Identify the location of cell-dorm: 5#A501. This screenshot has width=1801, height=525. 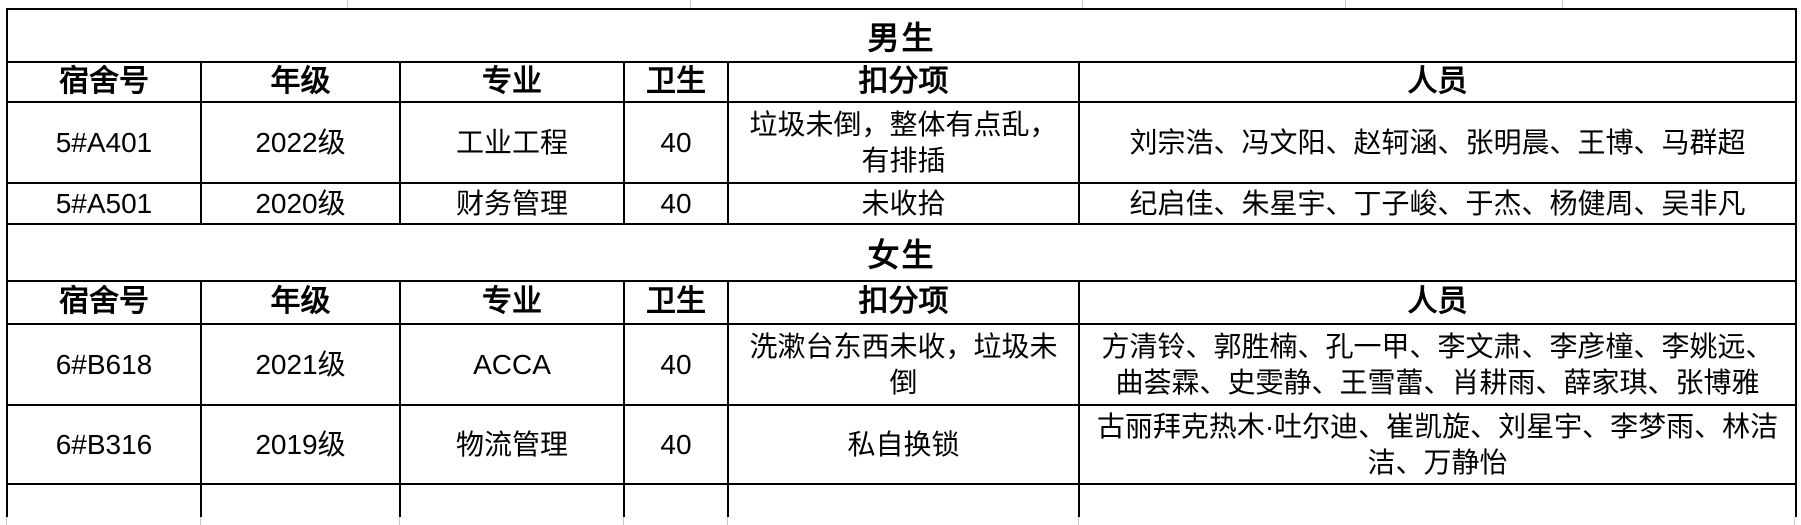
(104, 203).